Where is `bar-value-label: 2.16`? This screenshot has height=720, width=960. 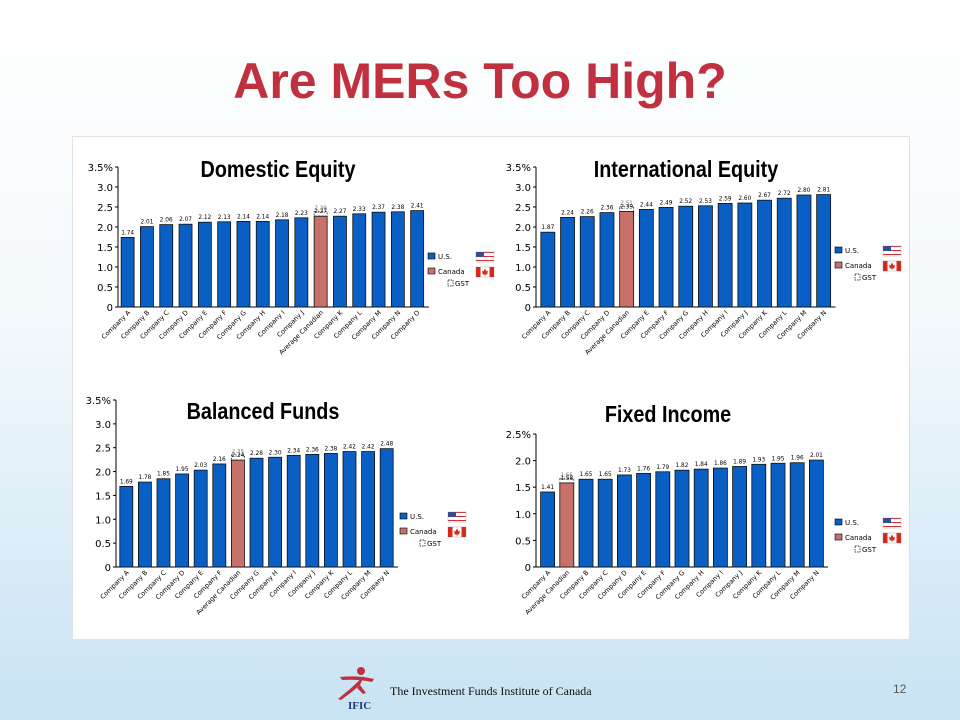
bar-value-label: 2.16 is located at coordinates (219, 460).